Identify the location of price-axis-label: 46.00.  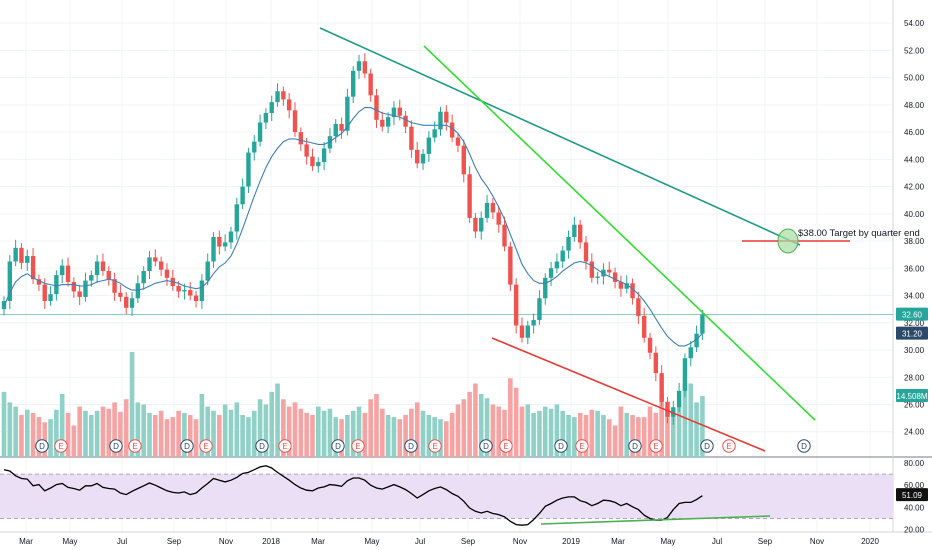
(914, 132).